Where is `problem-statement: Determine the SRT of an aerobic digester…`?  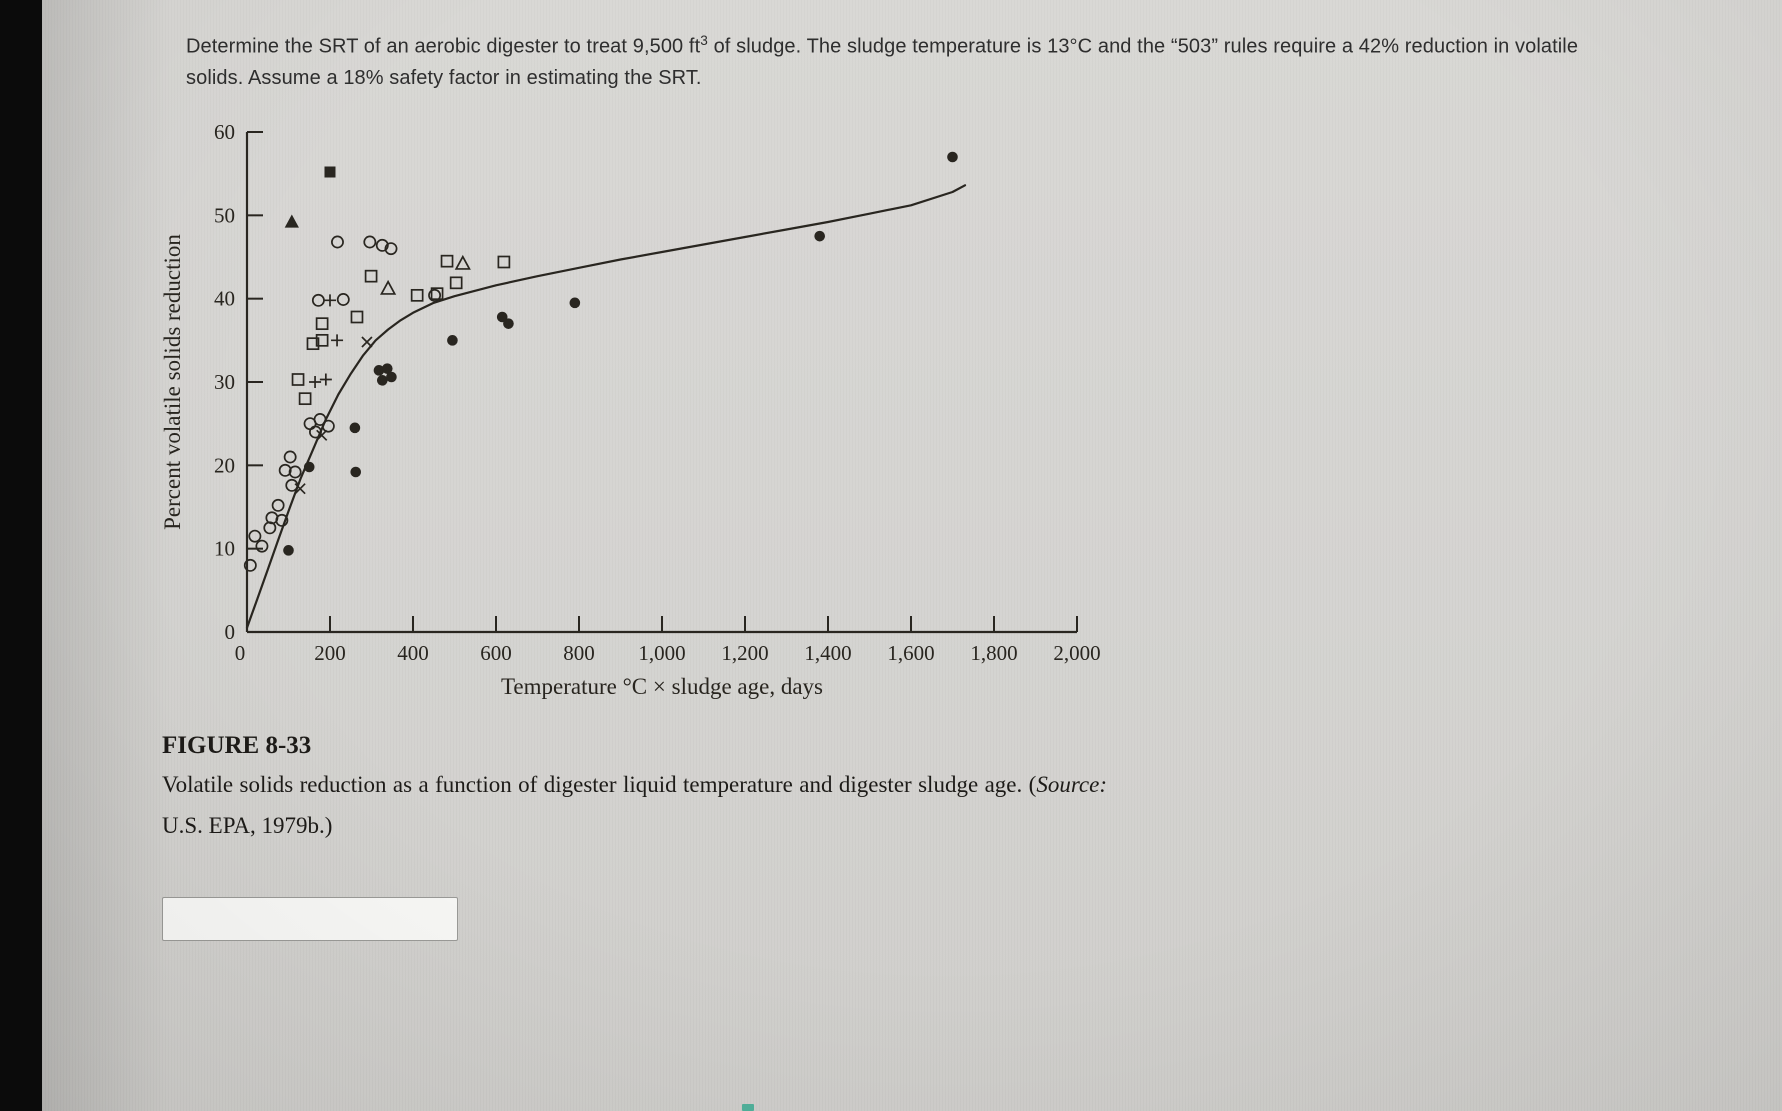
problem-statement: Determine the SRT of an aerobic digester… is located at coordinates (906, 62).